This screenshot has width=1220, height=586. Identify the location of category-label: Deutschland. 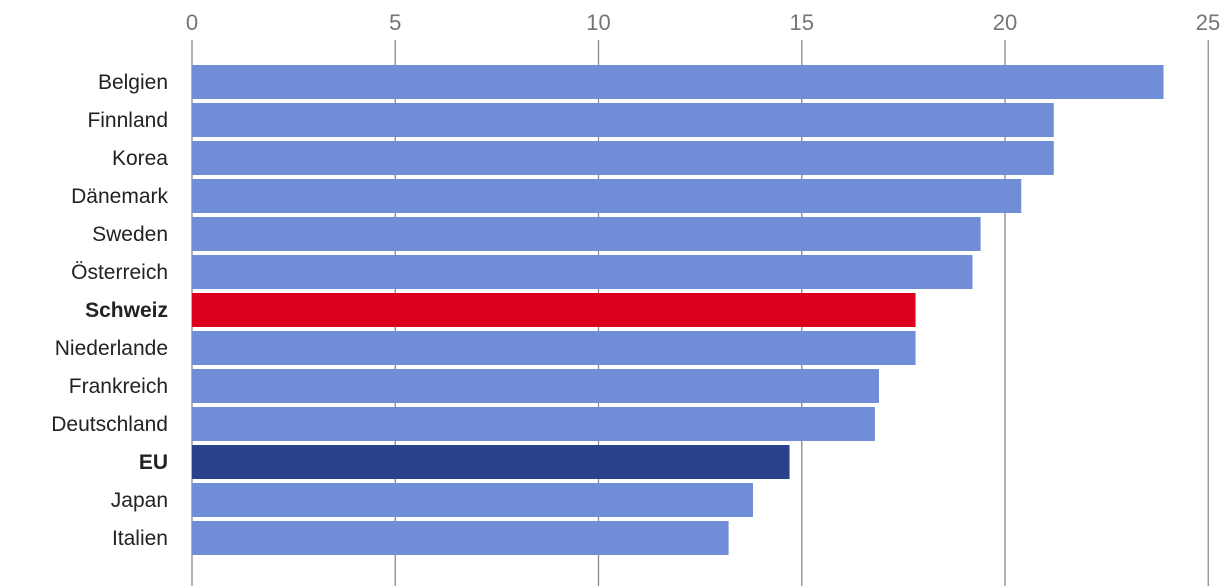
(109, 424).